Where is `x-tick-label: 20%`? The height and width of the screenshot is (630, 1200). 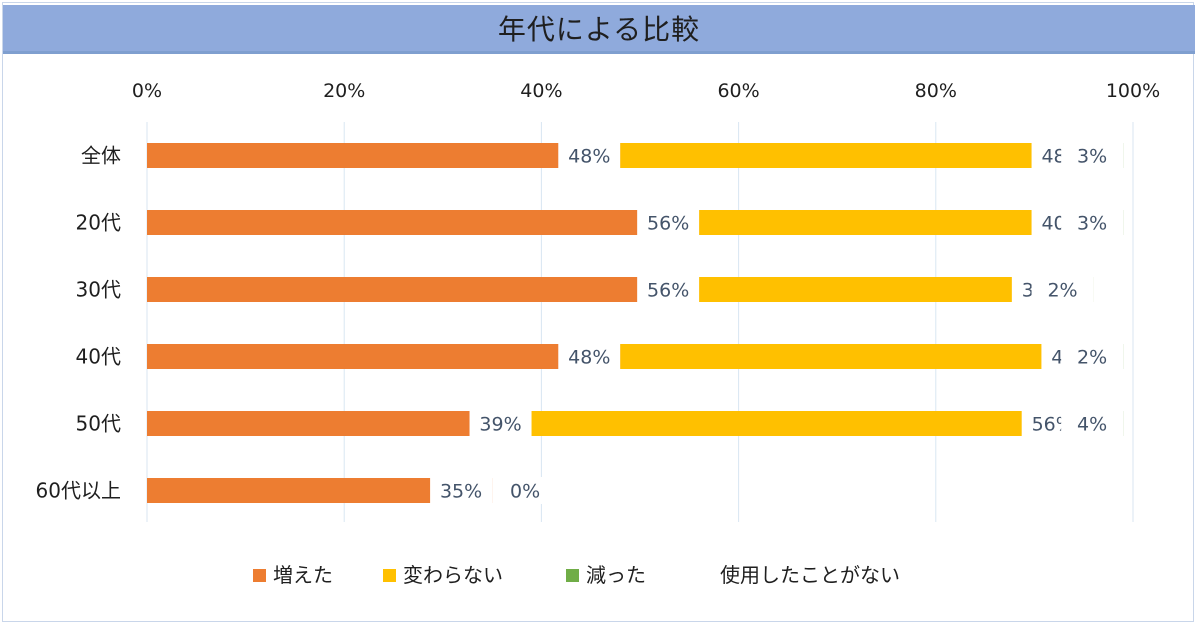
x-tick-label: 20% is located at coordinates (344, 91).